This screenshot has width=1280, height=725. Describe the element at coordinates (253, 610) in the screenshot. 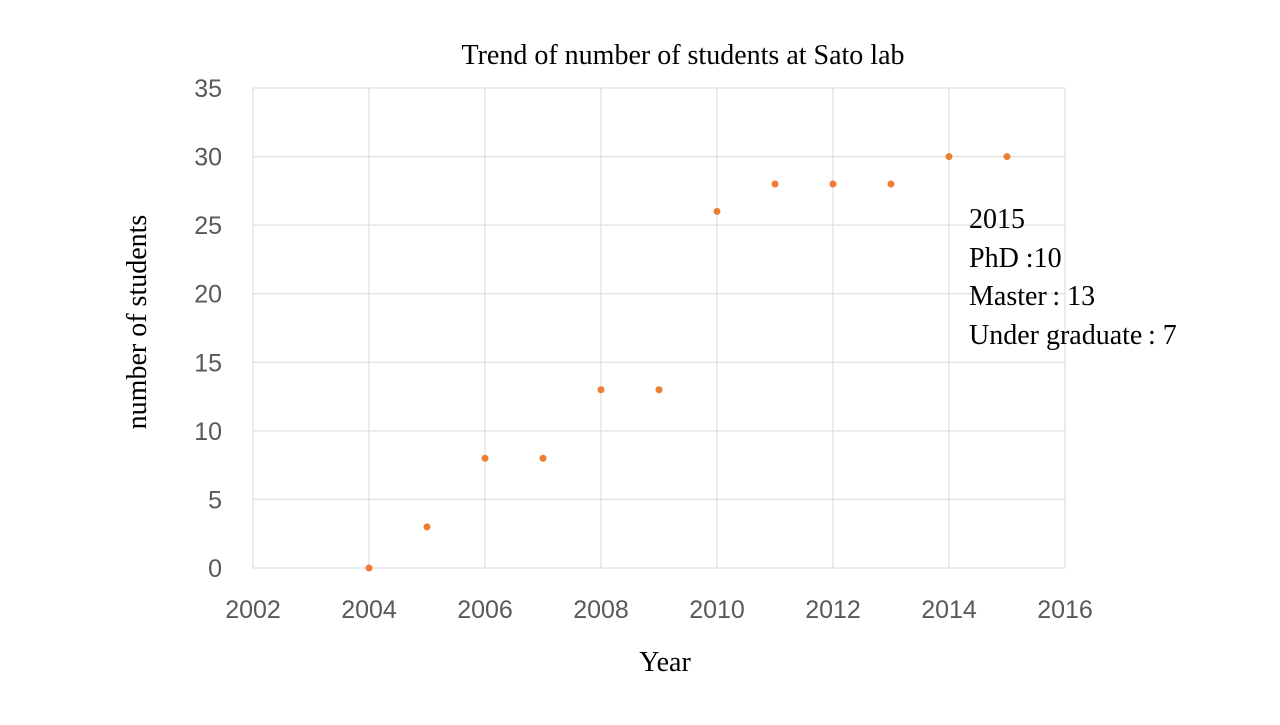

I see `x-tick-label: 2002` at that location.